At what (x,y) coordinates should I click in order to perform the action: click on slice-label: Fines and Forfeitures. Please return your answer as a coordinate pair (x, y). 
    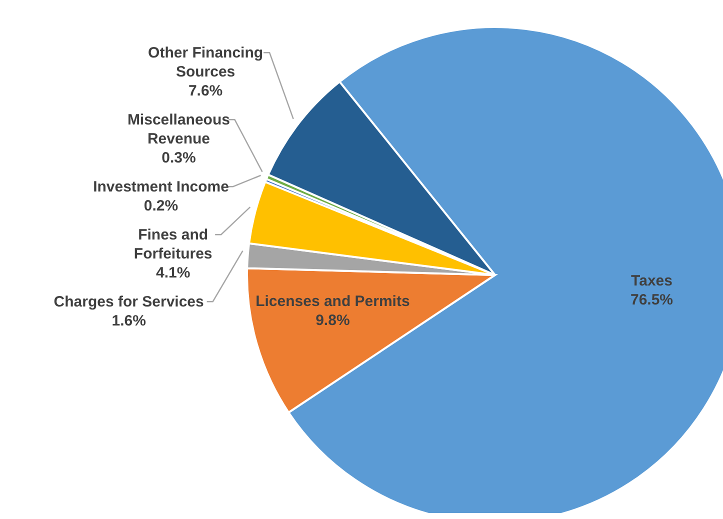
    Looking at the image, I should click on (173, 244).